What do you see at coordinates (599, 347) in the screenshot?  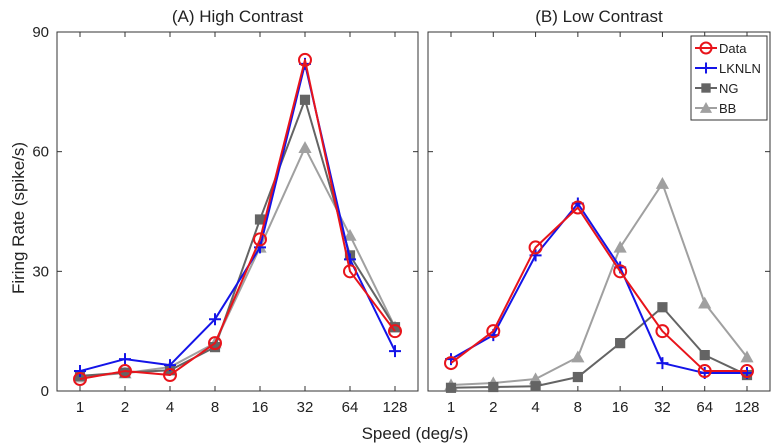 I see `series-line-ng` at bounding box center [599, 347].